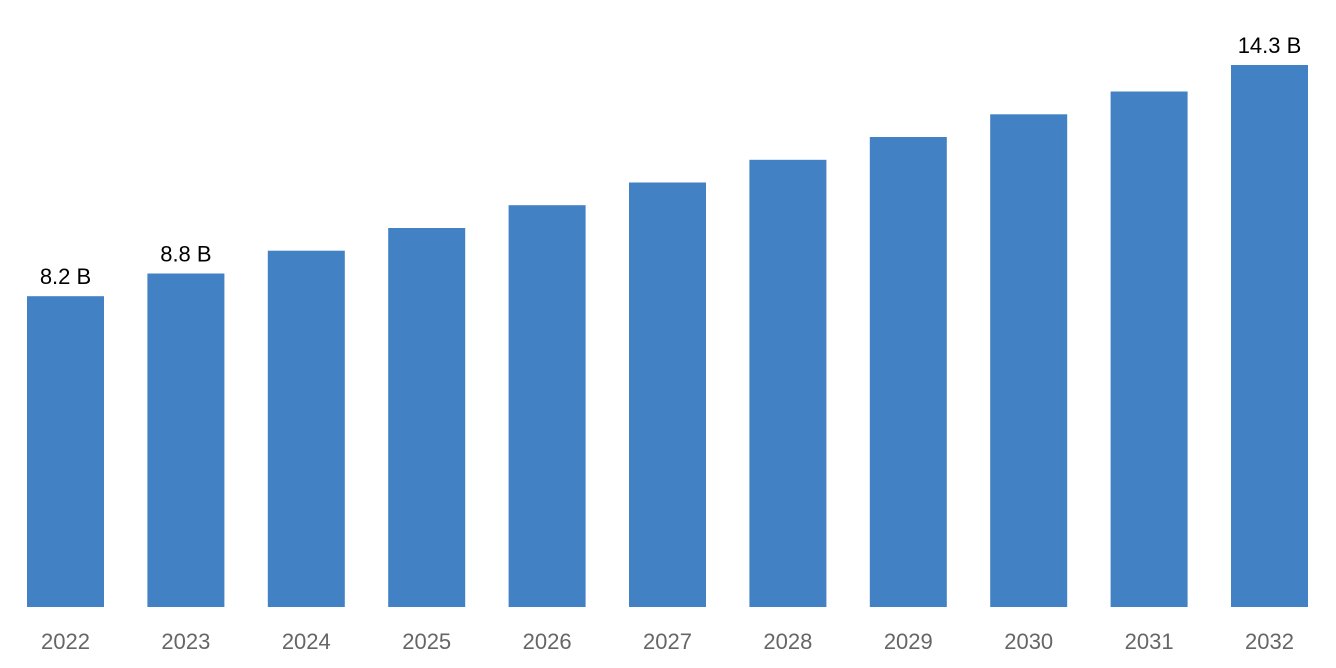 This screenshot has width=1336, height=668. Describe the element at coordinates (1028, 641) in the screenshot. I see `x-tick-label-2030: 2030` at that location.